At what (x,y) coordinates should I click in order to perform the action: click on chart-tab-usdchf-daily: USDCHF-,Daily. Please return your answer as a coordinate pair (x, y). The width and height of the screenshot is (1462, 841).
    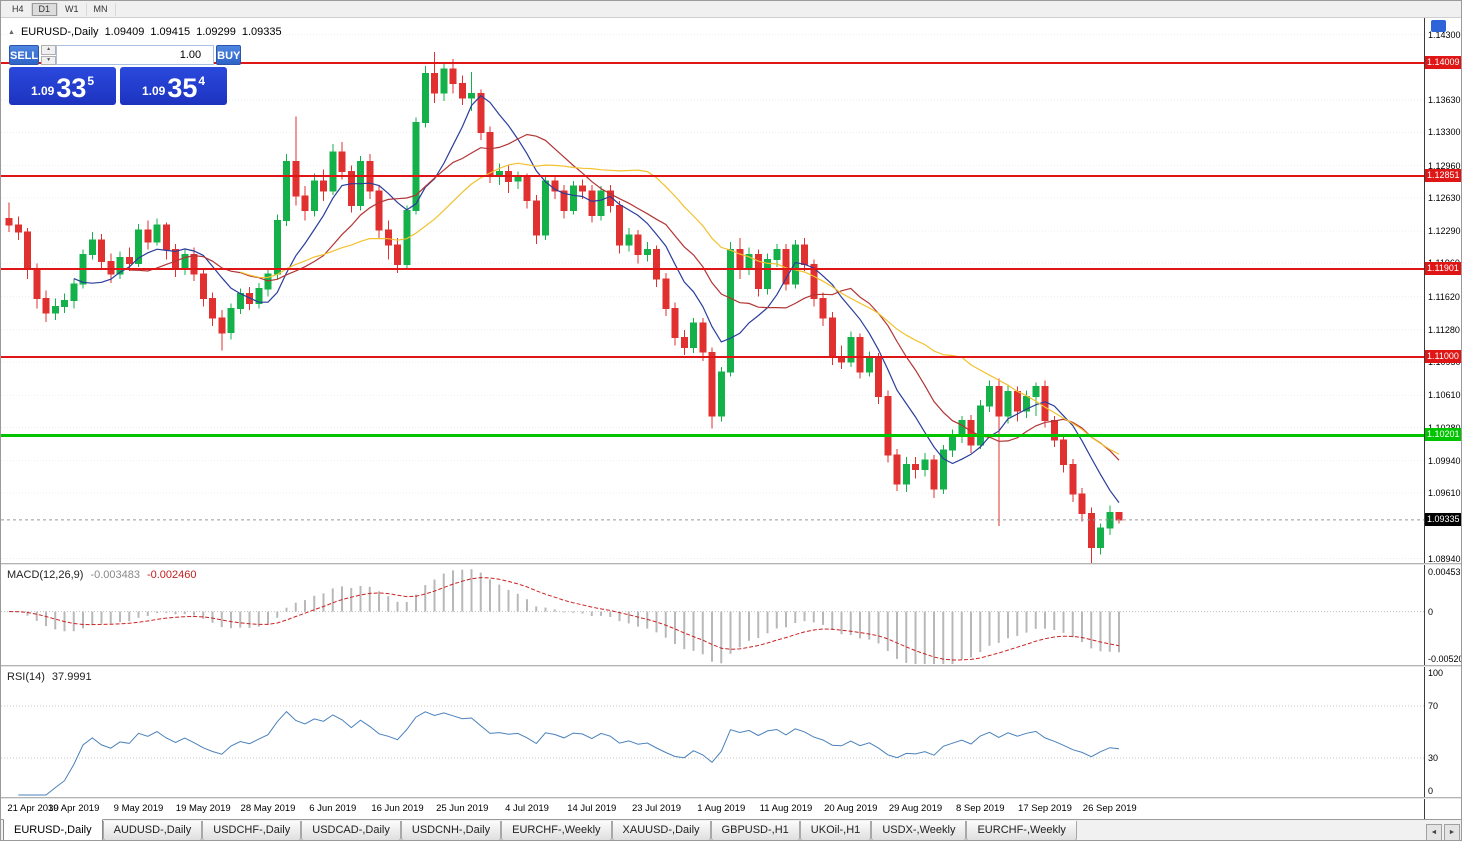
    Looking at the image, I should click on (252, 830).